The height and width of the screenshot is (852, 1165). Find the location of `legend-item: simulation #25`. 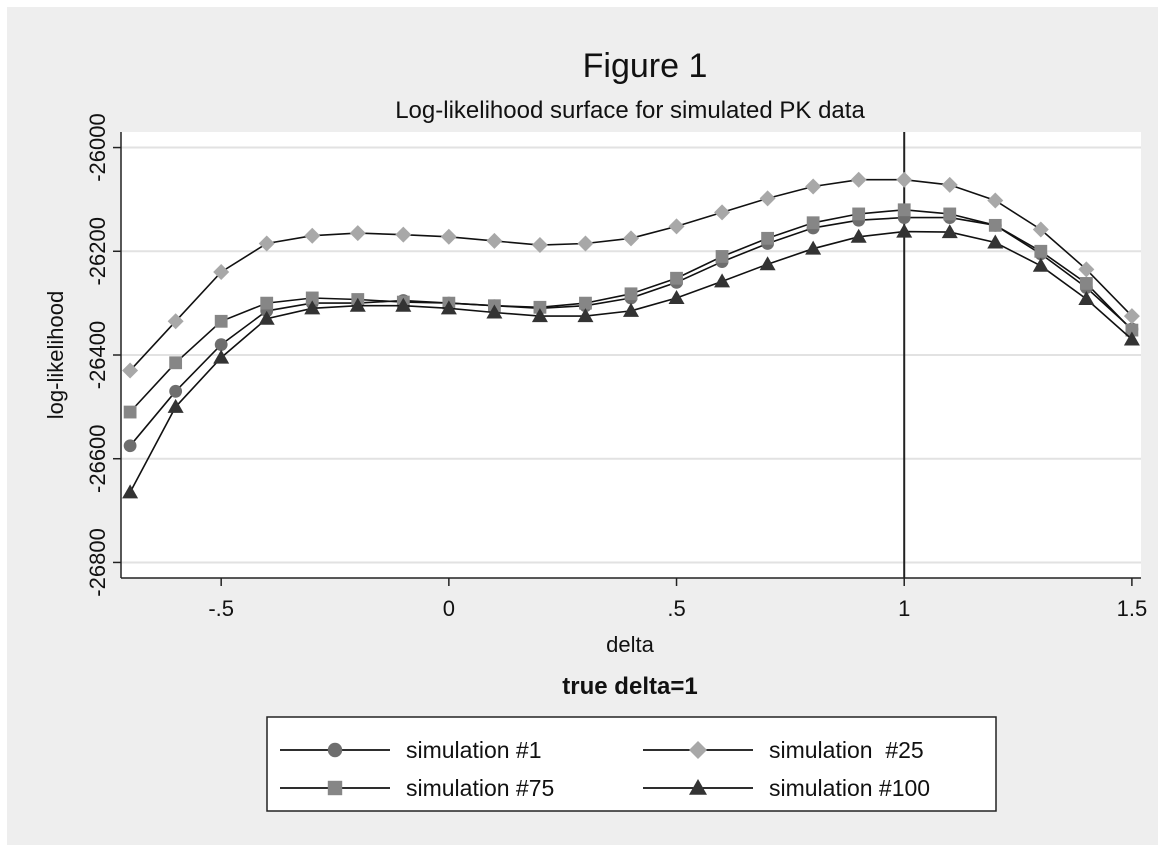

legend-item: simulation #25 is located at coordinates (783, 750).